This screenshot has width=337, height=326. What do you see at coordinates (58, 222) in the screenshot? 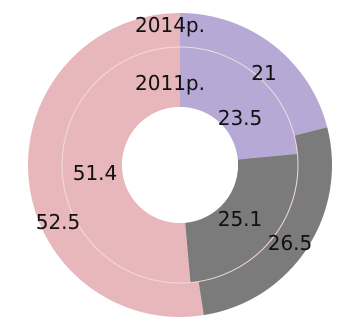
I see `data-label-outer-pink: 52.5` at bounding box center [58, 222].